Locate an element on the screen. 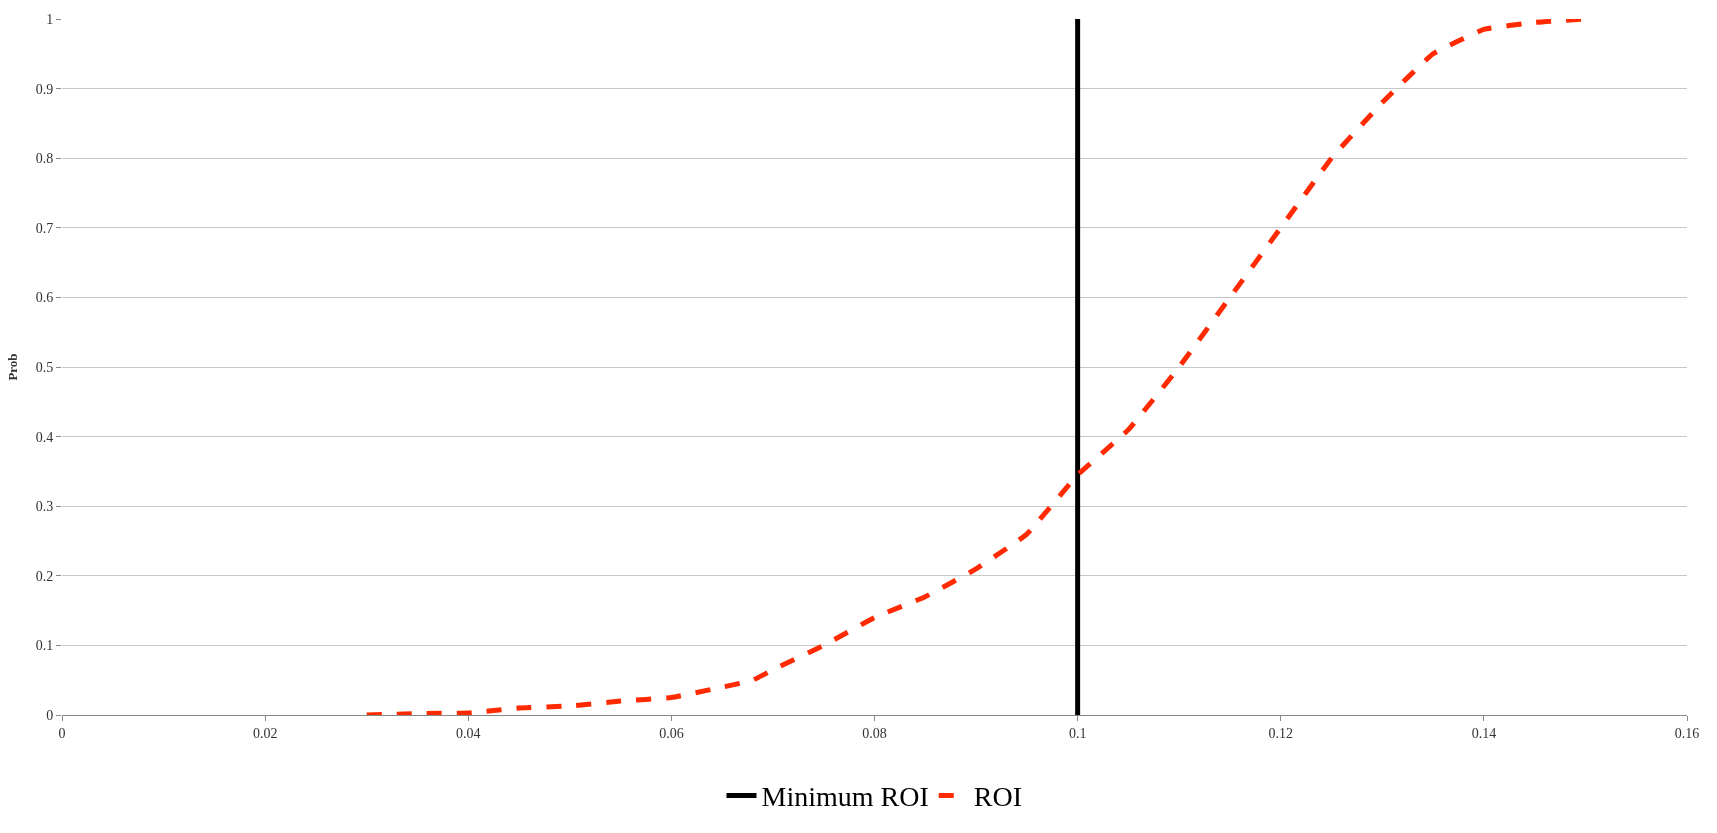 This screenshot has width=1717, height=833. y-tick-label: 0.2 is located at coordinates (44, 576).